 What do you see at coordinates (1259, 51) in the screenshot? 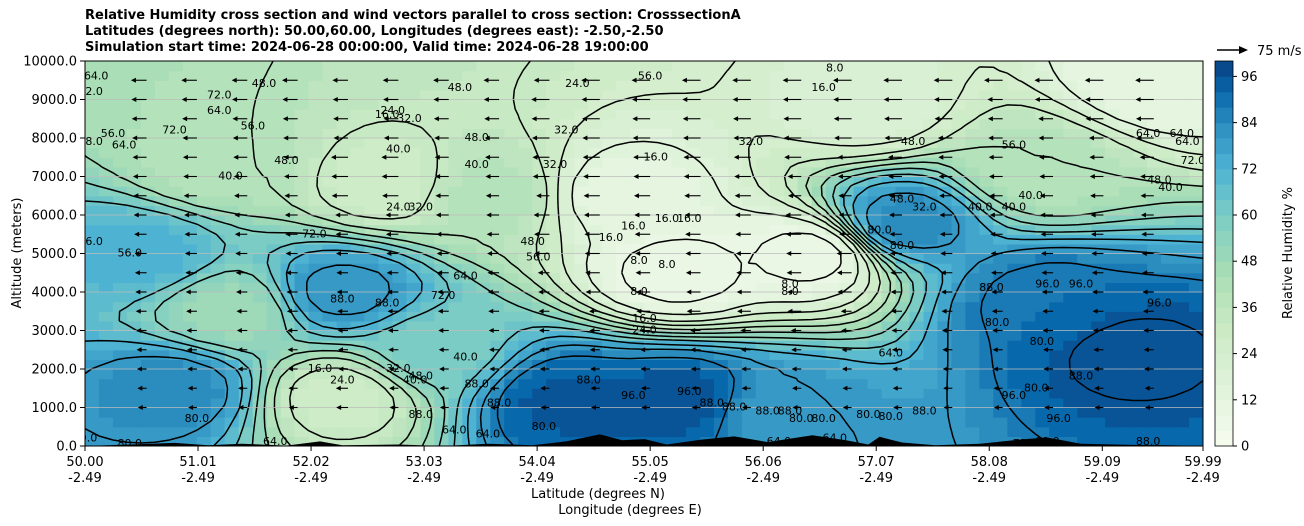
I see `quiver-key: 75 m/s` at bounding box center [1259, 51].